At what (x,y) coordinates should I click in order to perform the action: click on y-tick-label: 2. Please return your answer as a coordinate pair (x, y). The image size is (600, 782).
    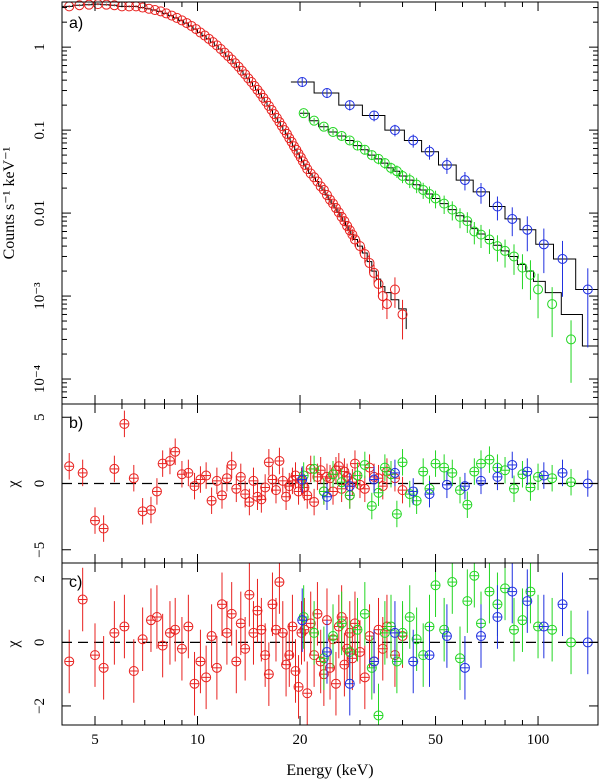
    Looking at the image, I should click on (40, 579).